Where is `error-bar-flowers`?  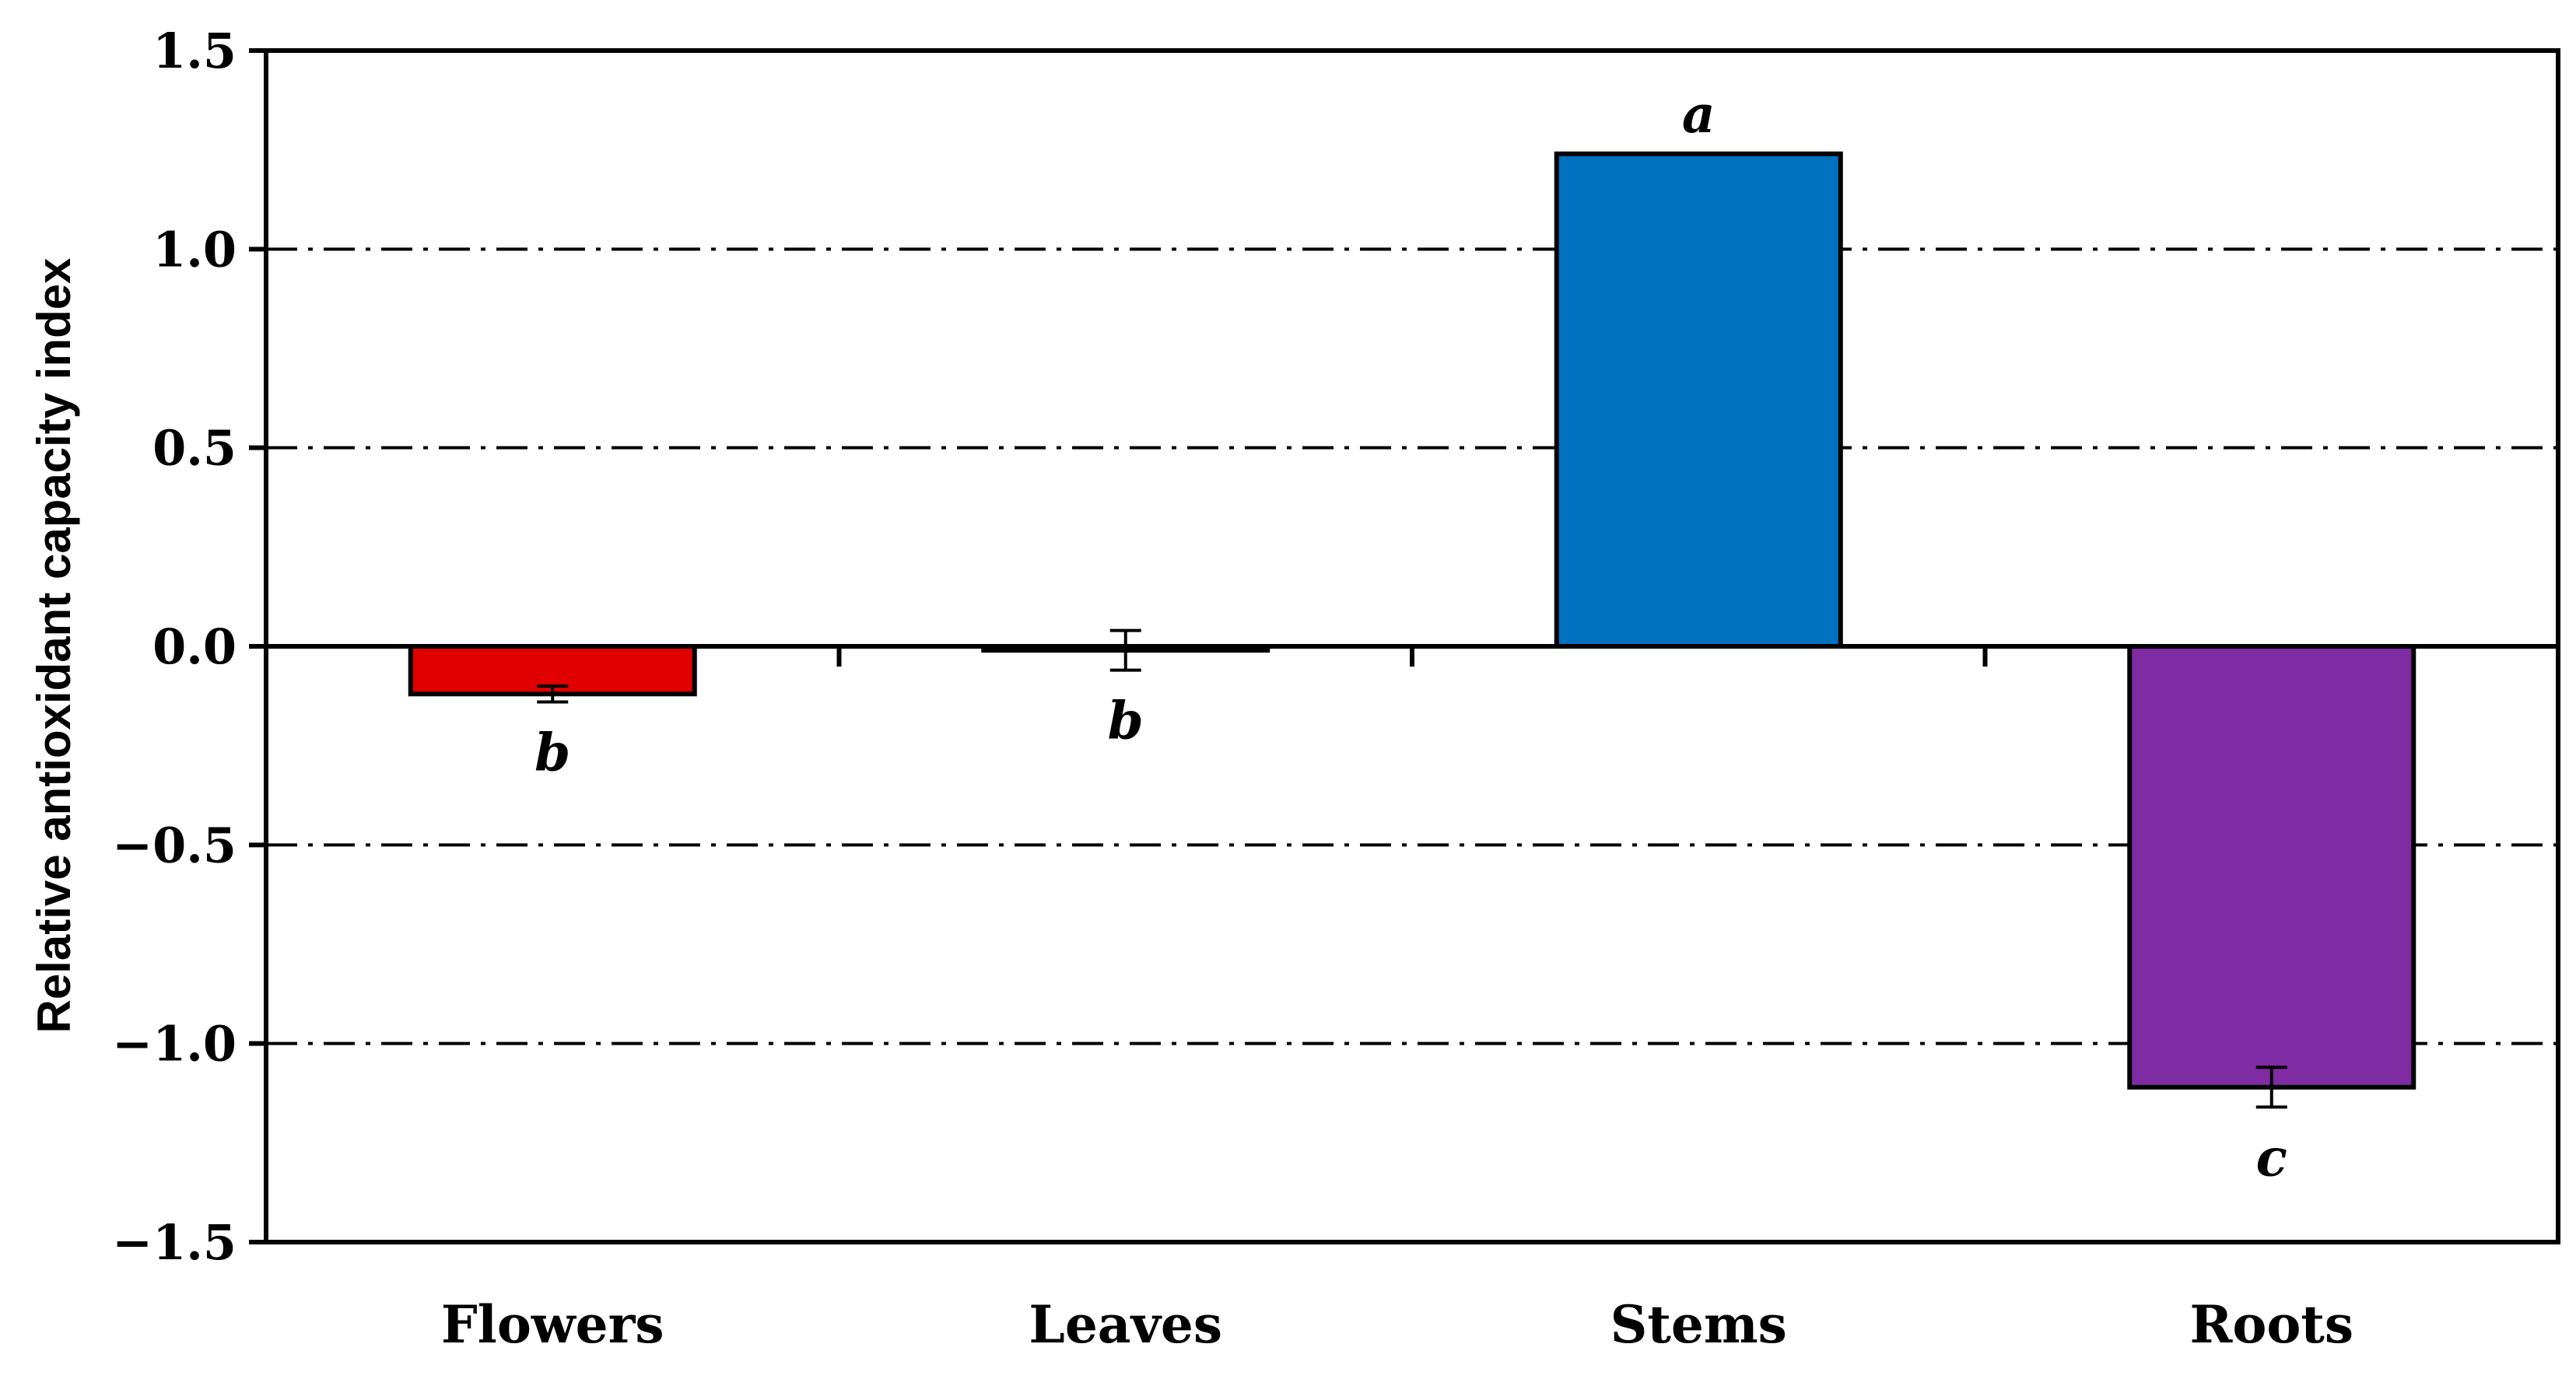 error-bar-flowers is located at coordinates (553, 694).